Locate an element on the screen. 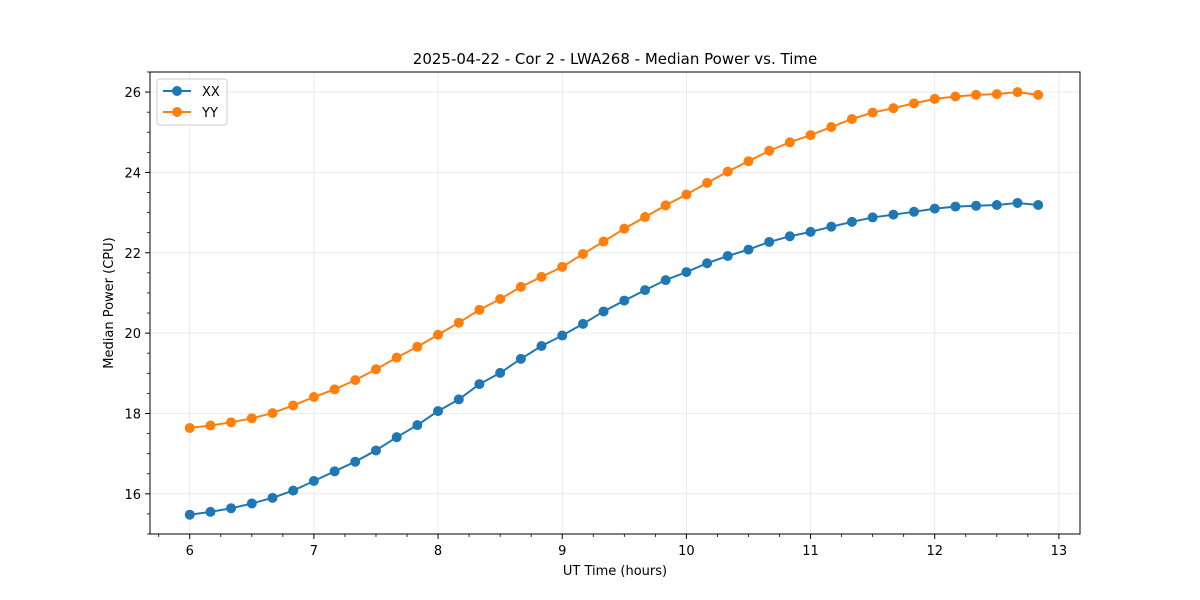  x-tick-label: 6 is located at coordinates (190, 551).